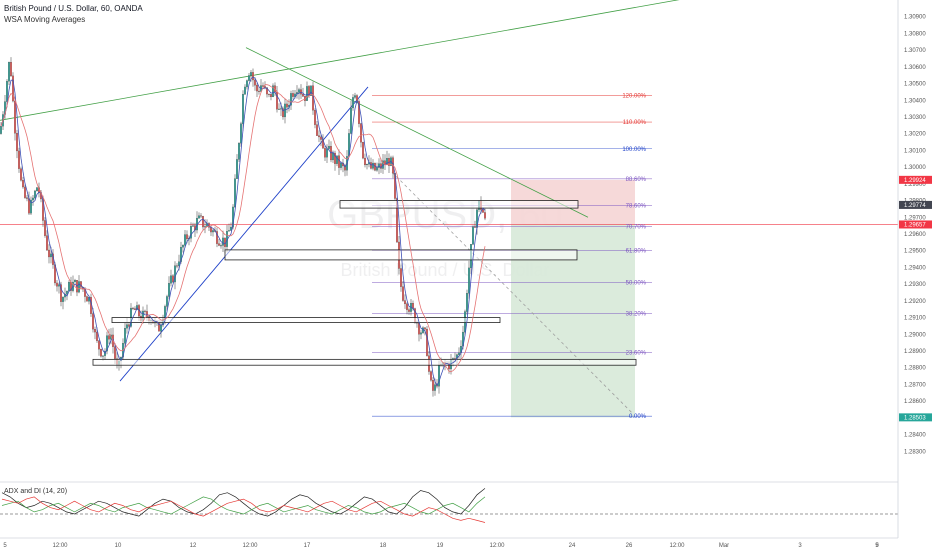 This screenshot has width=932, height=550. I want to click on minus-di-line, so click(243, 509).